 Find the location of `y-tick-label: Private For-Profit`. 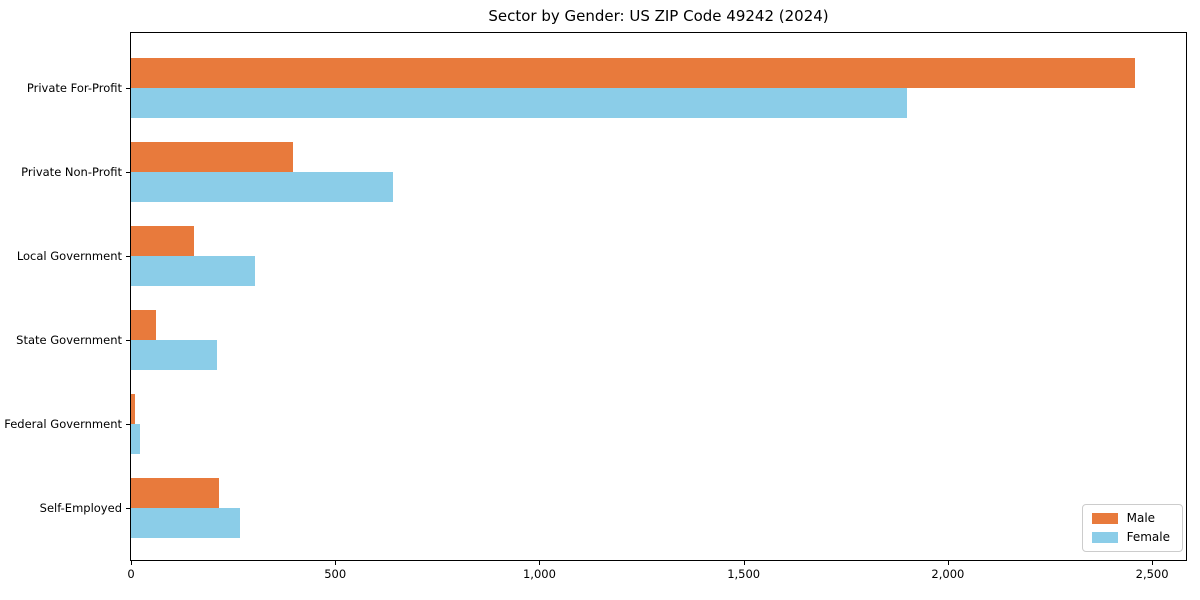

y-tick-label: Private For-Profit is located at coordinates (74, 88).